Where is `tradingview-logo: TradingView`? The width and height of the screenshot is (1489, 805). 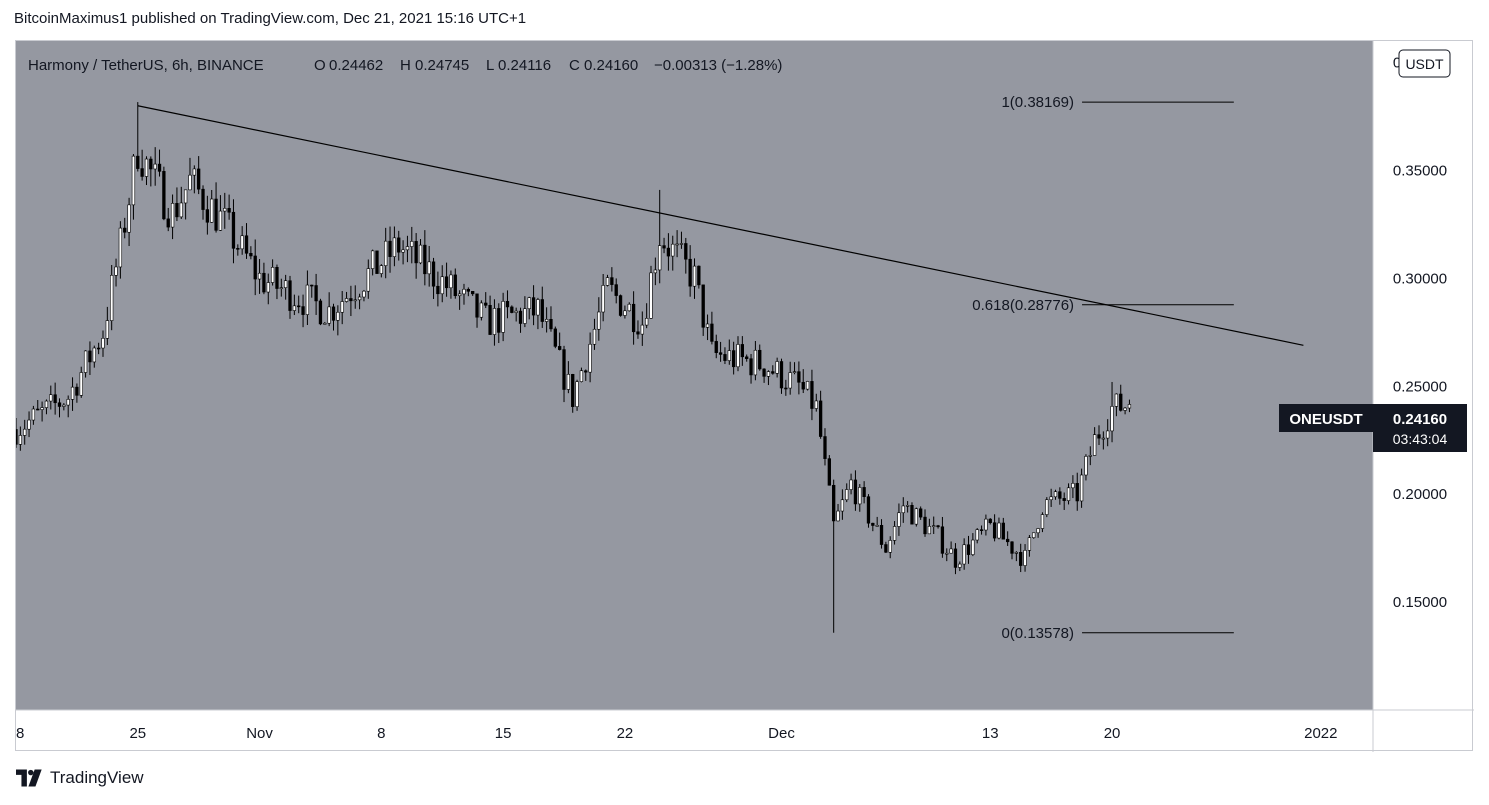 tradingview-logo: TradingView is located at coordinates (80, 778).